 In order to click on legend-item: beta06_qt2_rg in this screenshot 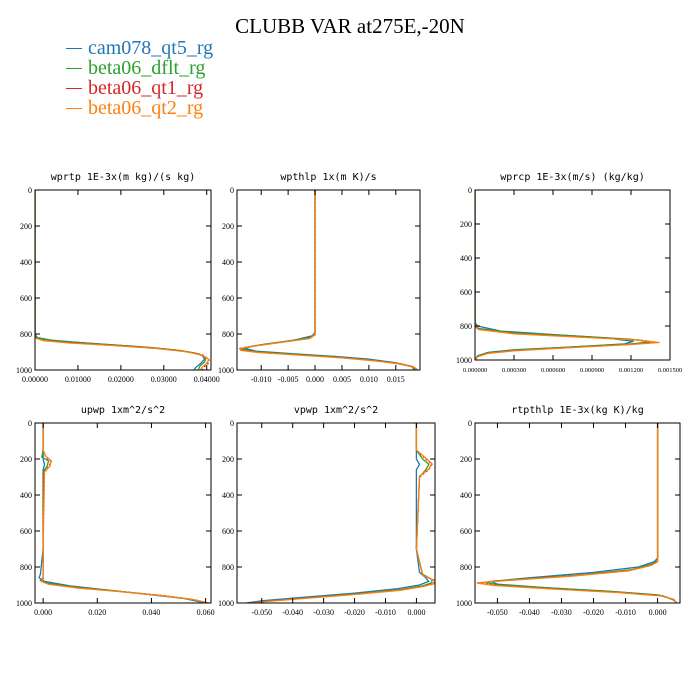, I will do `click(139, 108)`.